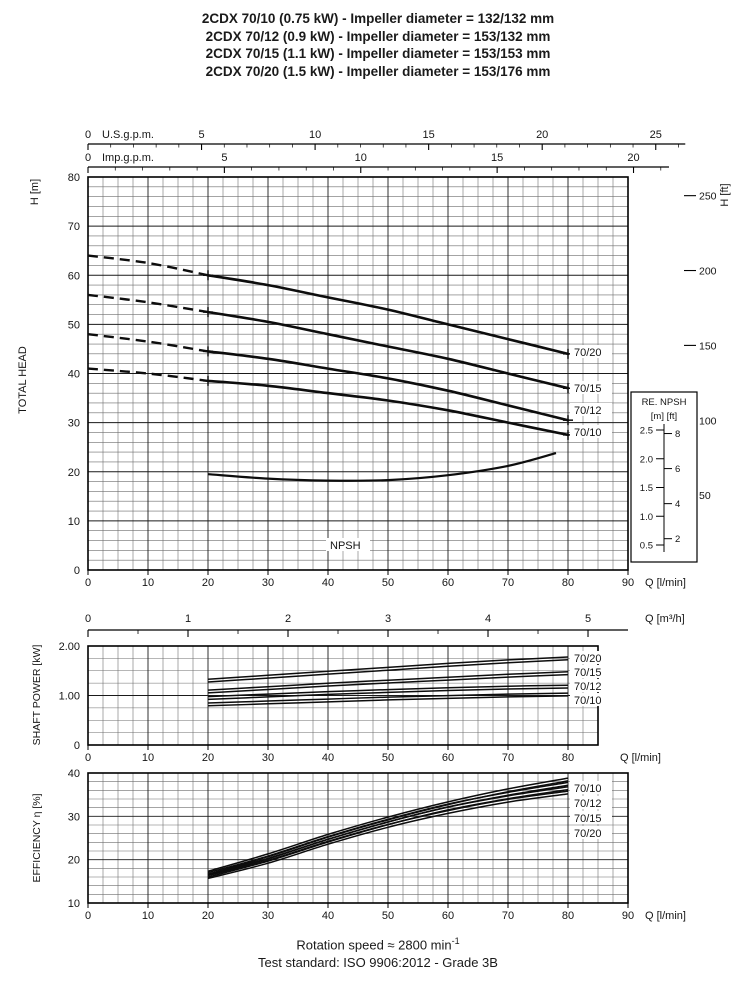  What do you see at coordinates (708, 421) in the screenshot?
I see `svg-text: 100` at bounding box center [708, 421].